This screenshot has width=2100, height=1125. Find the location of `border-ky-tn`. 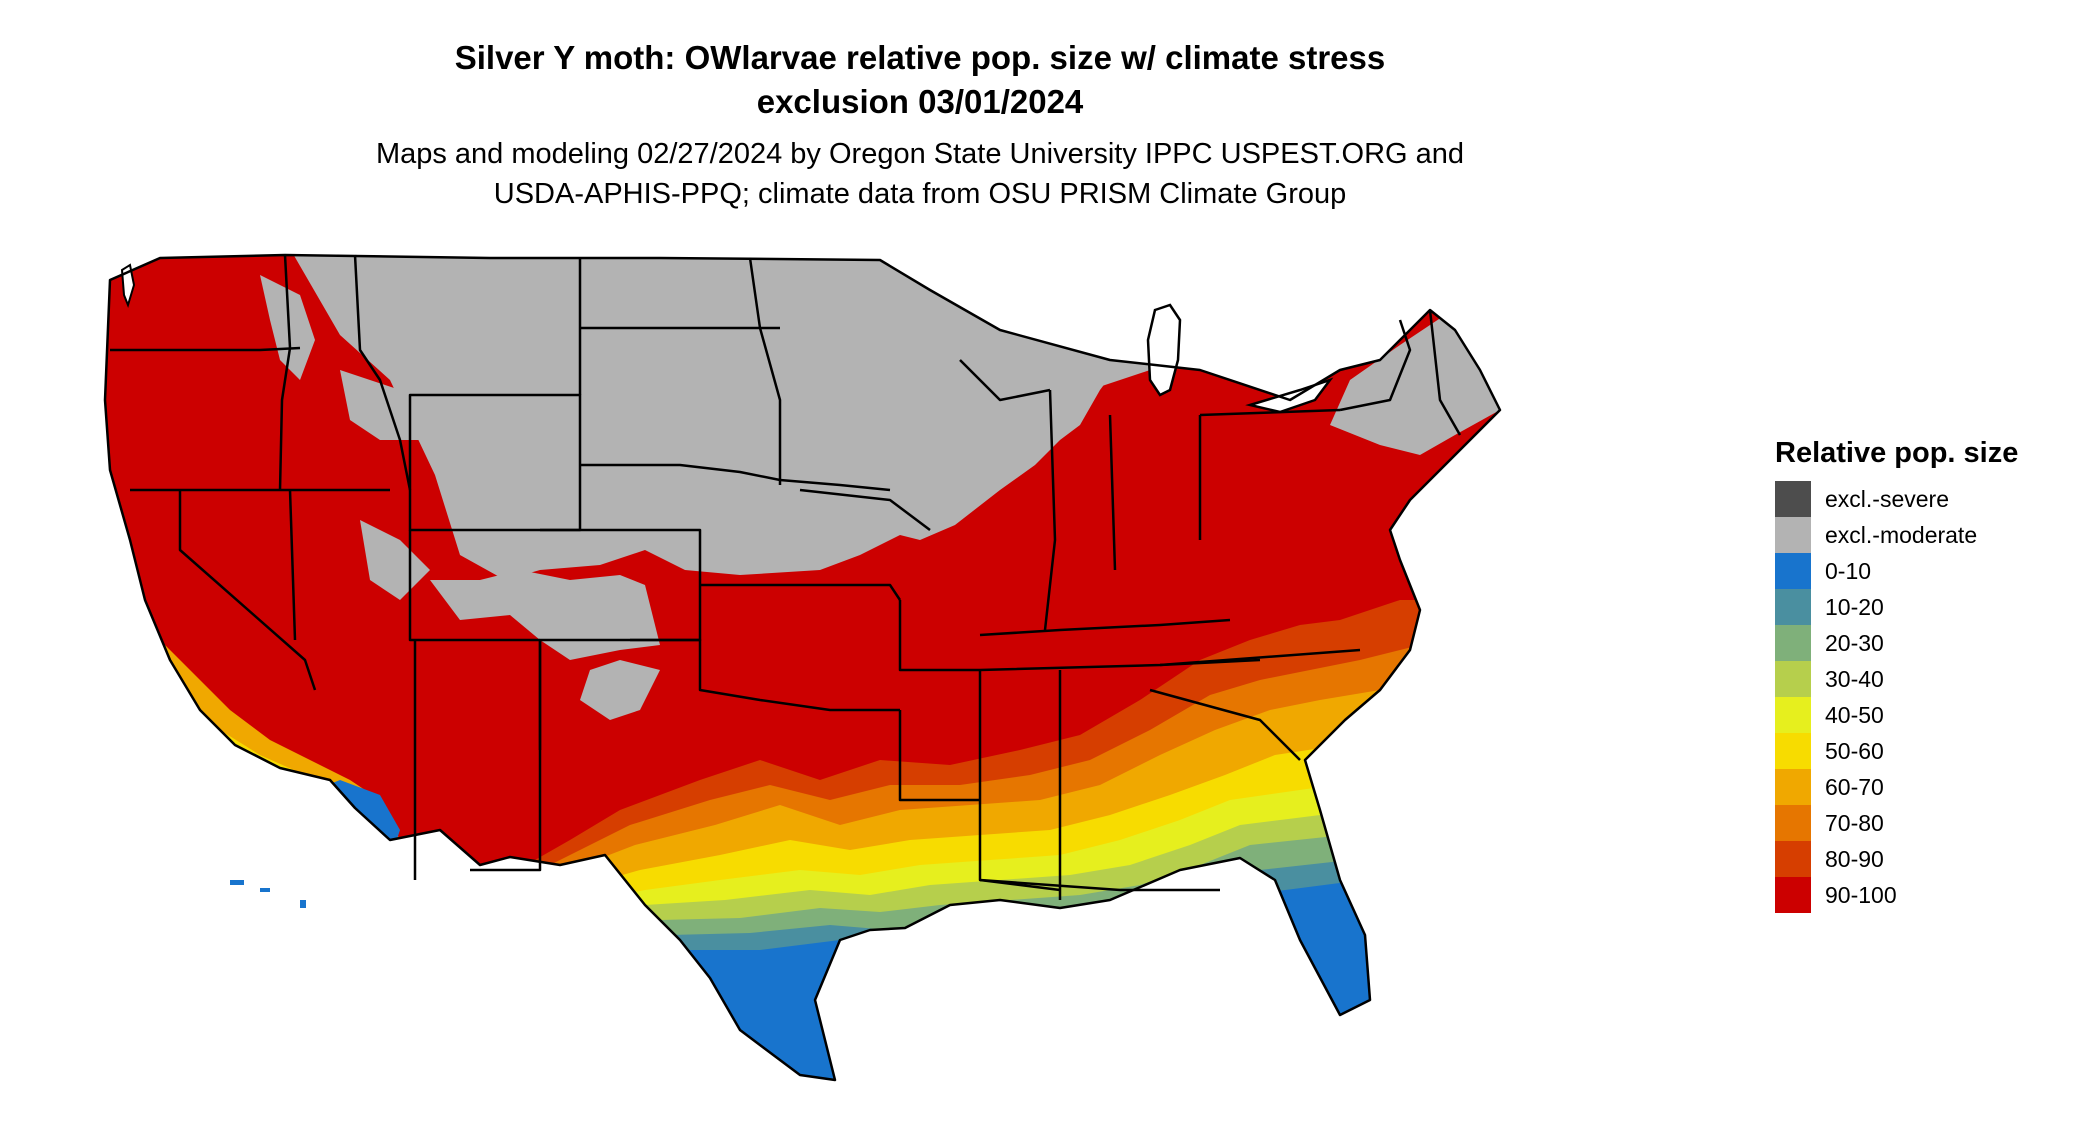

border-ky-tn is located at coordinates (1105, 627).